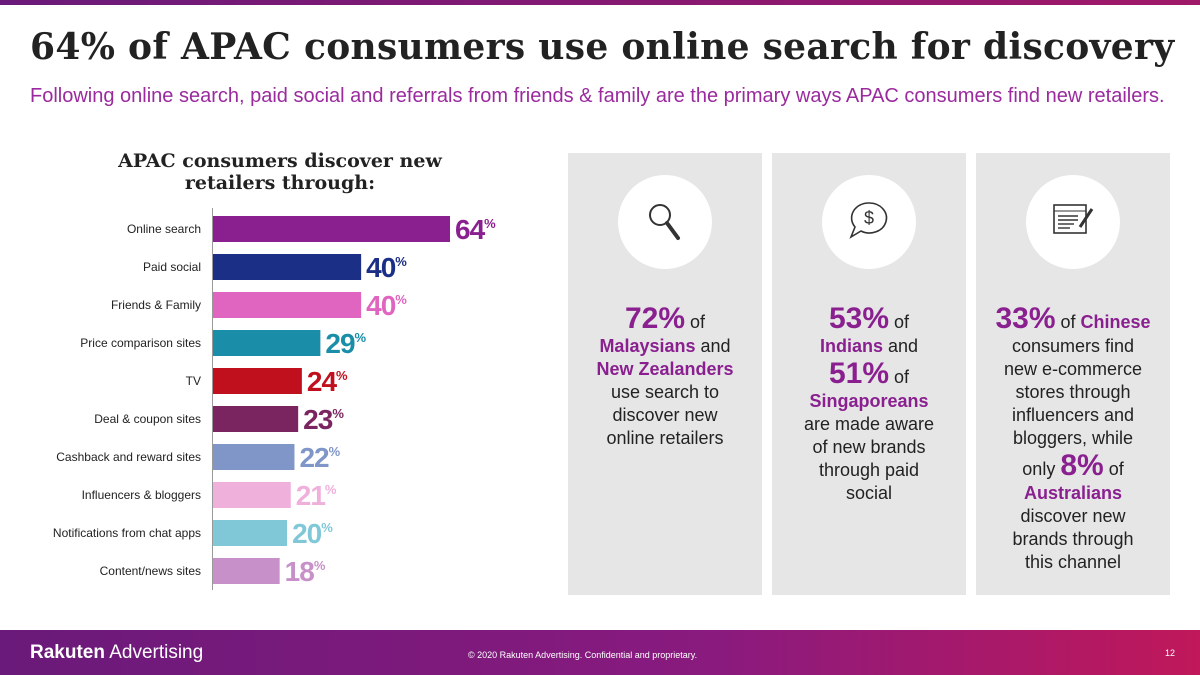 The height and width of the screenshot is (675, 1200). I want to click on text-run: are made aware, so click(869, 424).